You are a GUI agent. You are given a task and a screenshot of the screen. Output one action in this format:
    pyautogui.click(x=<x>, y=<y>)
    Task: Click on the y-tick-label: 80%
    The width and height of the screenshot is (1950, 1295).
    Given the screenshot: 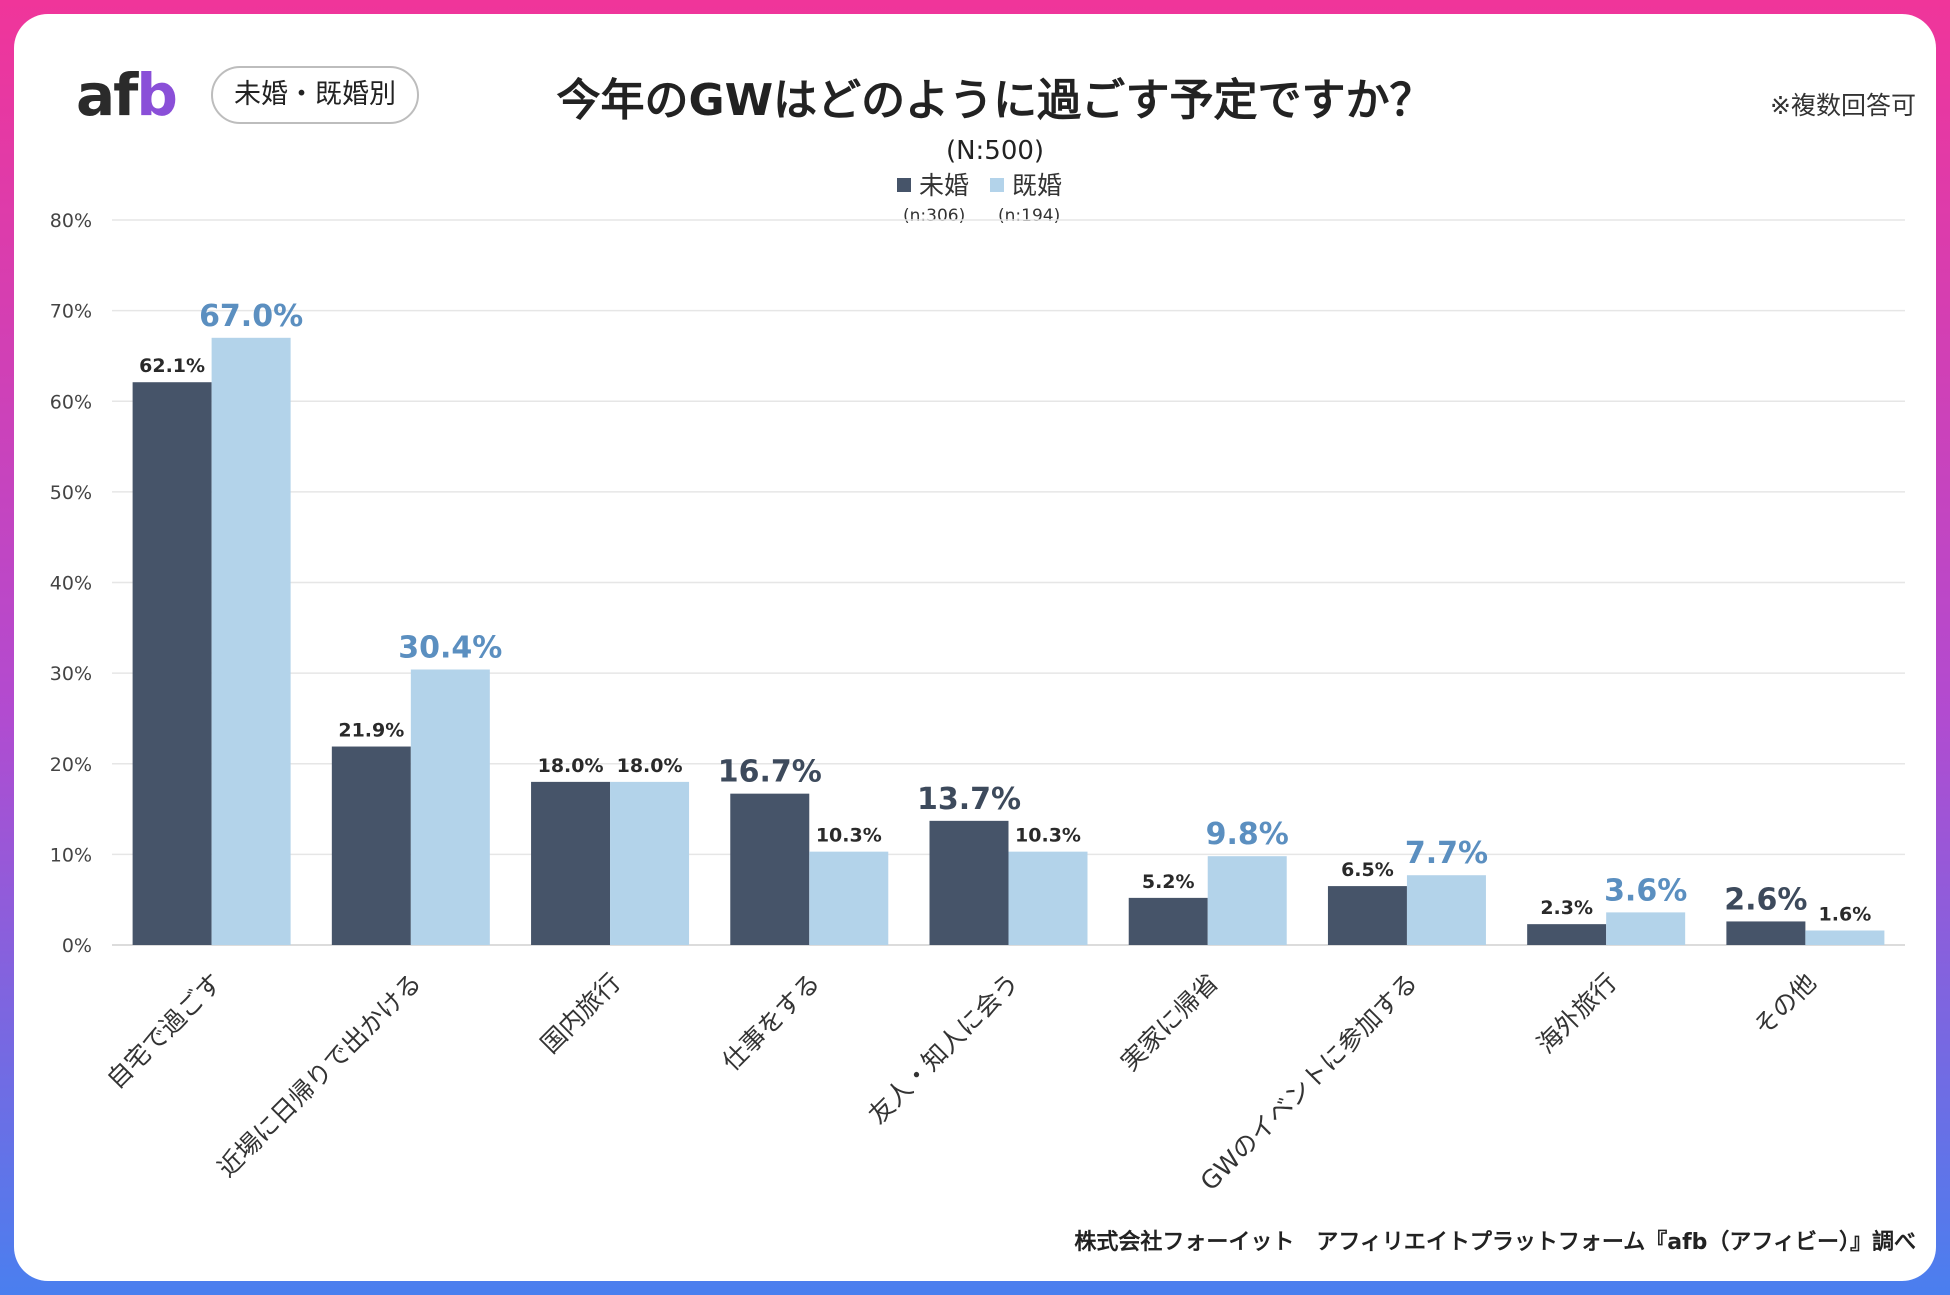 What is the action you would take?
    pyautogui.click(x=71, y=221)
    